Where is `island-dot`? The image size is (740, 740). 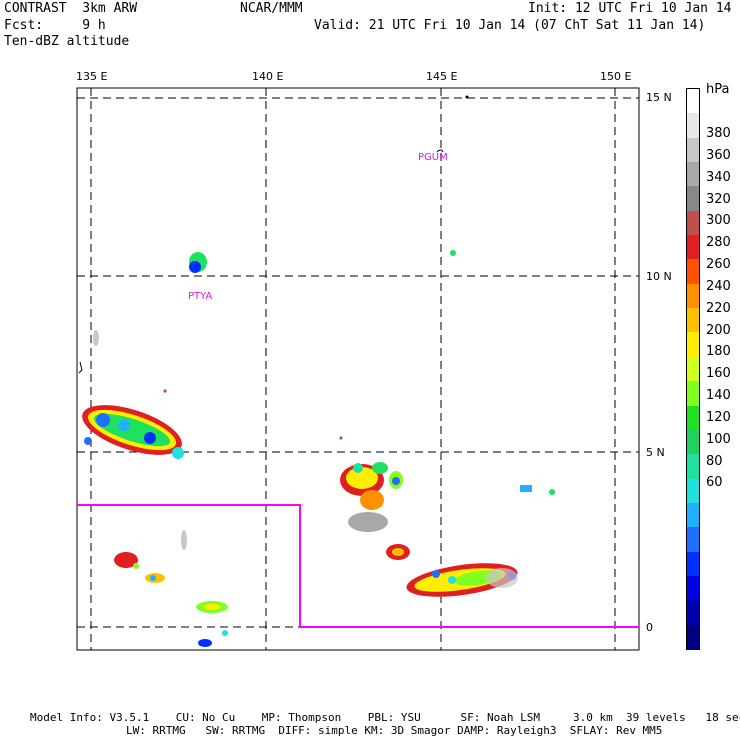
island-dot is located at coordinates (467, 97).